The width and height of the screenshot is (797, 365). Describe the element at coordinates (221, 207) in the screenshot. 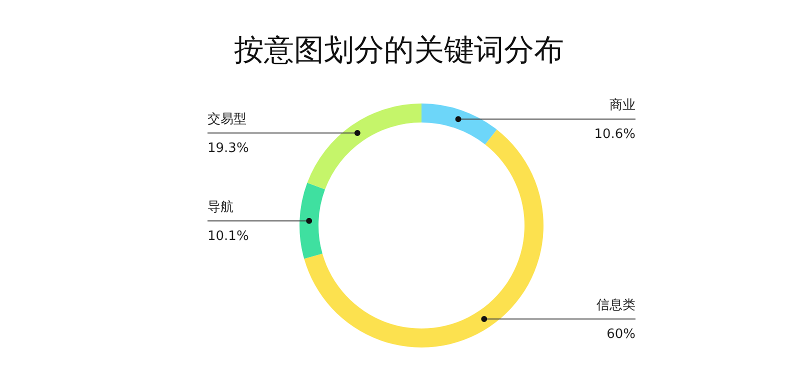

I see `slice-label: 导航` at that location.